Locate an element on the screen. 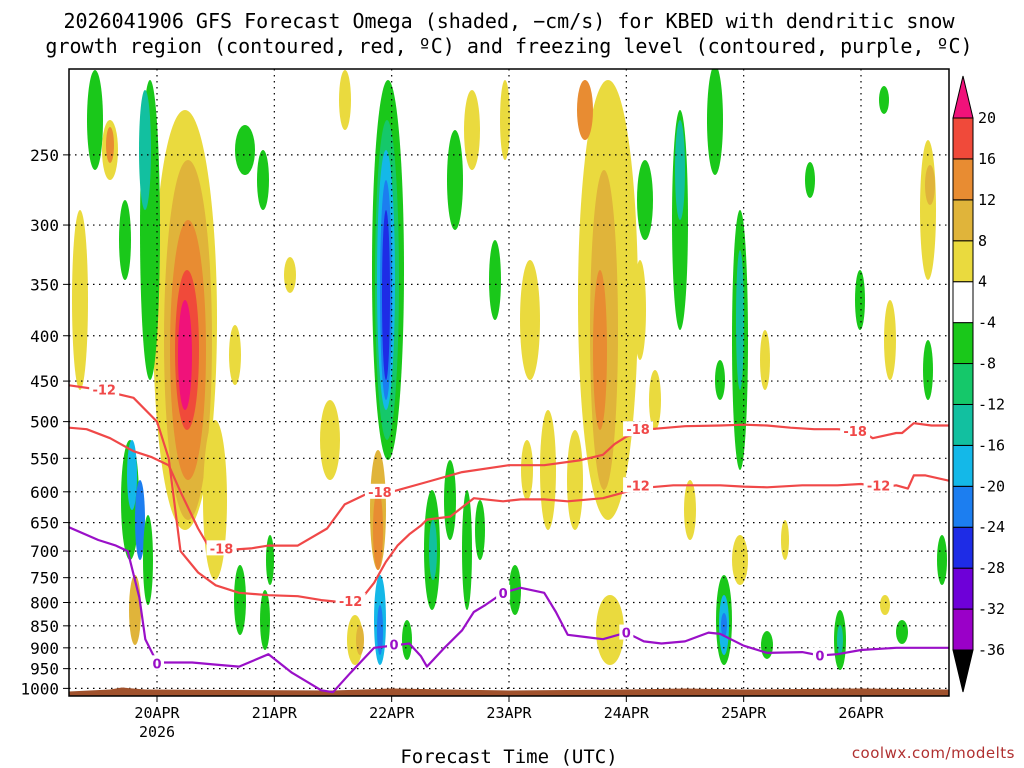  x-tick-label: 22APR is located at coordinates (392, 713).